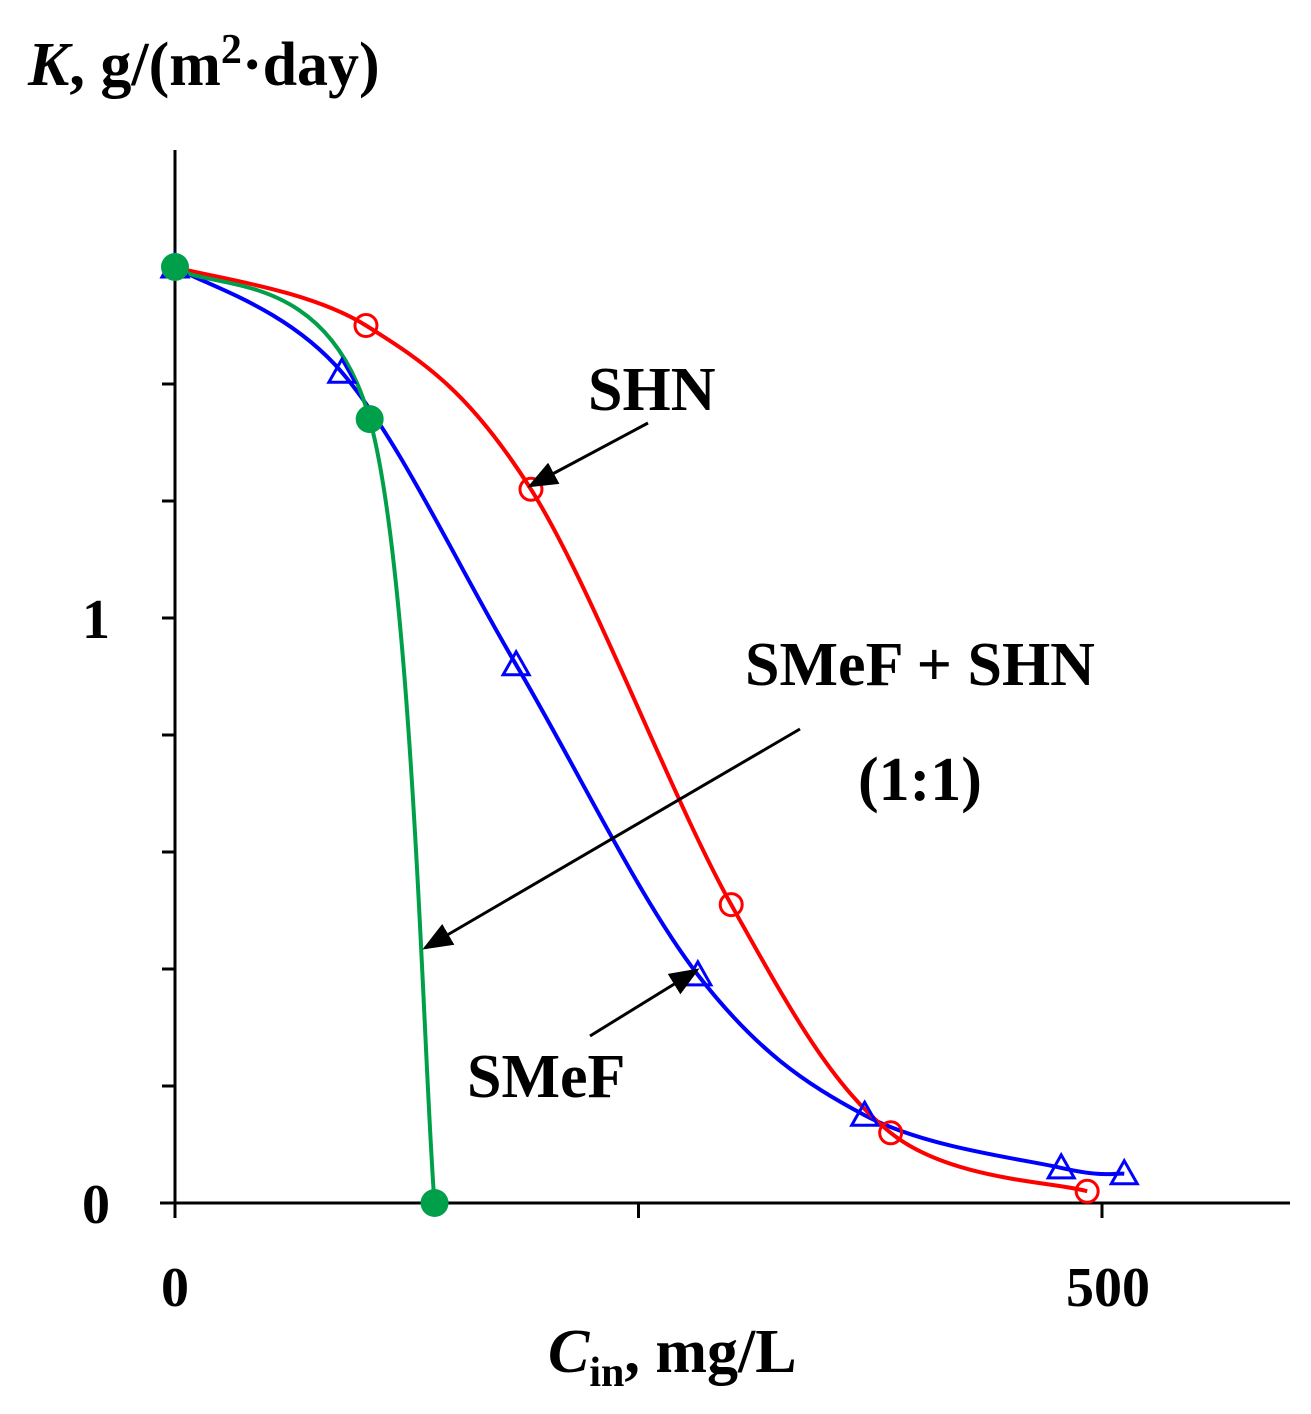 The width and height of the screenshot is (1311, 1414). I want to click on x-axis-label: Cin, mg/L, so click(672, 1357).